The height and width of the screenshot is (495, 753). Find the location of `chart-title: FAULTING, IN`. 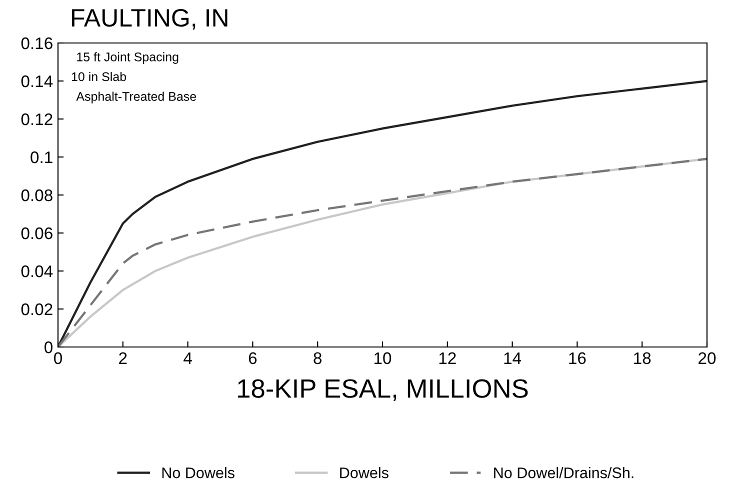

chart-title: FAULTING, IN is located at coordinates (150, 19).